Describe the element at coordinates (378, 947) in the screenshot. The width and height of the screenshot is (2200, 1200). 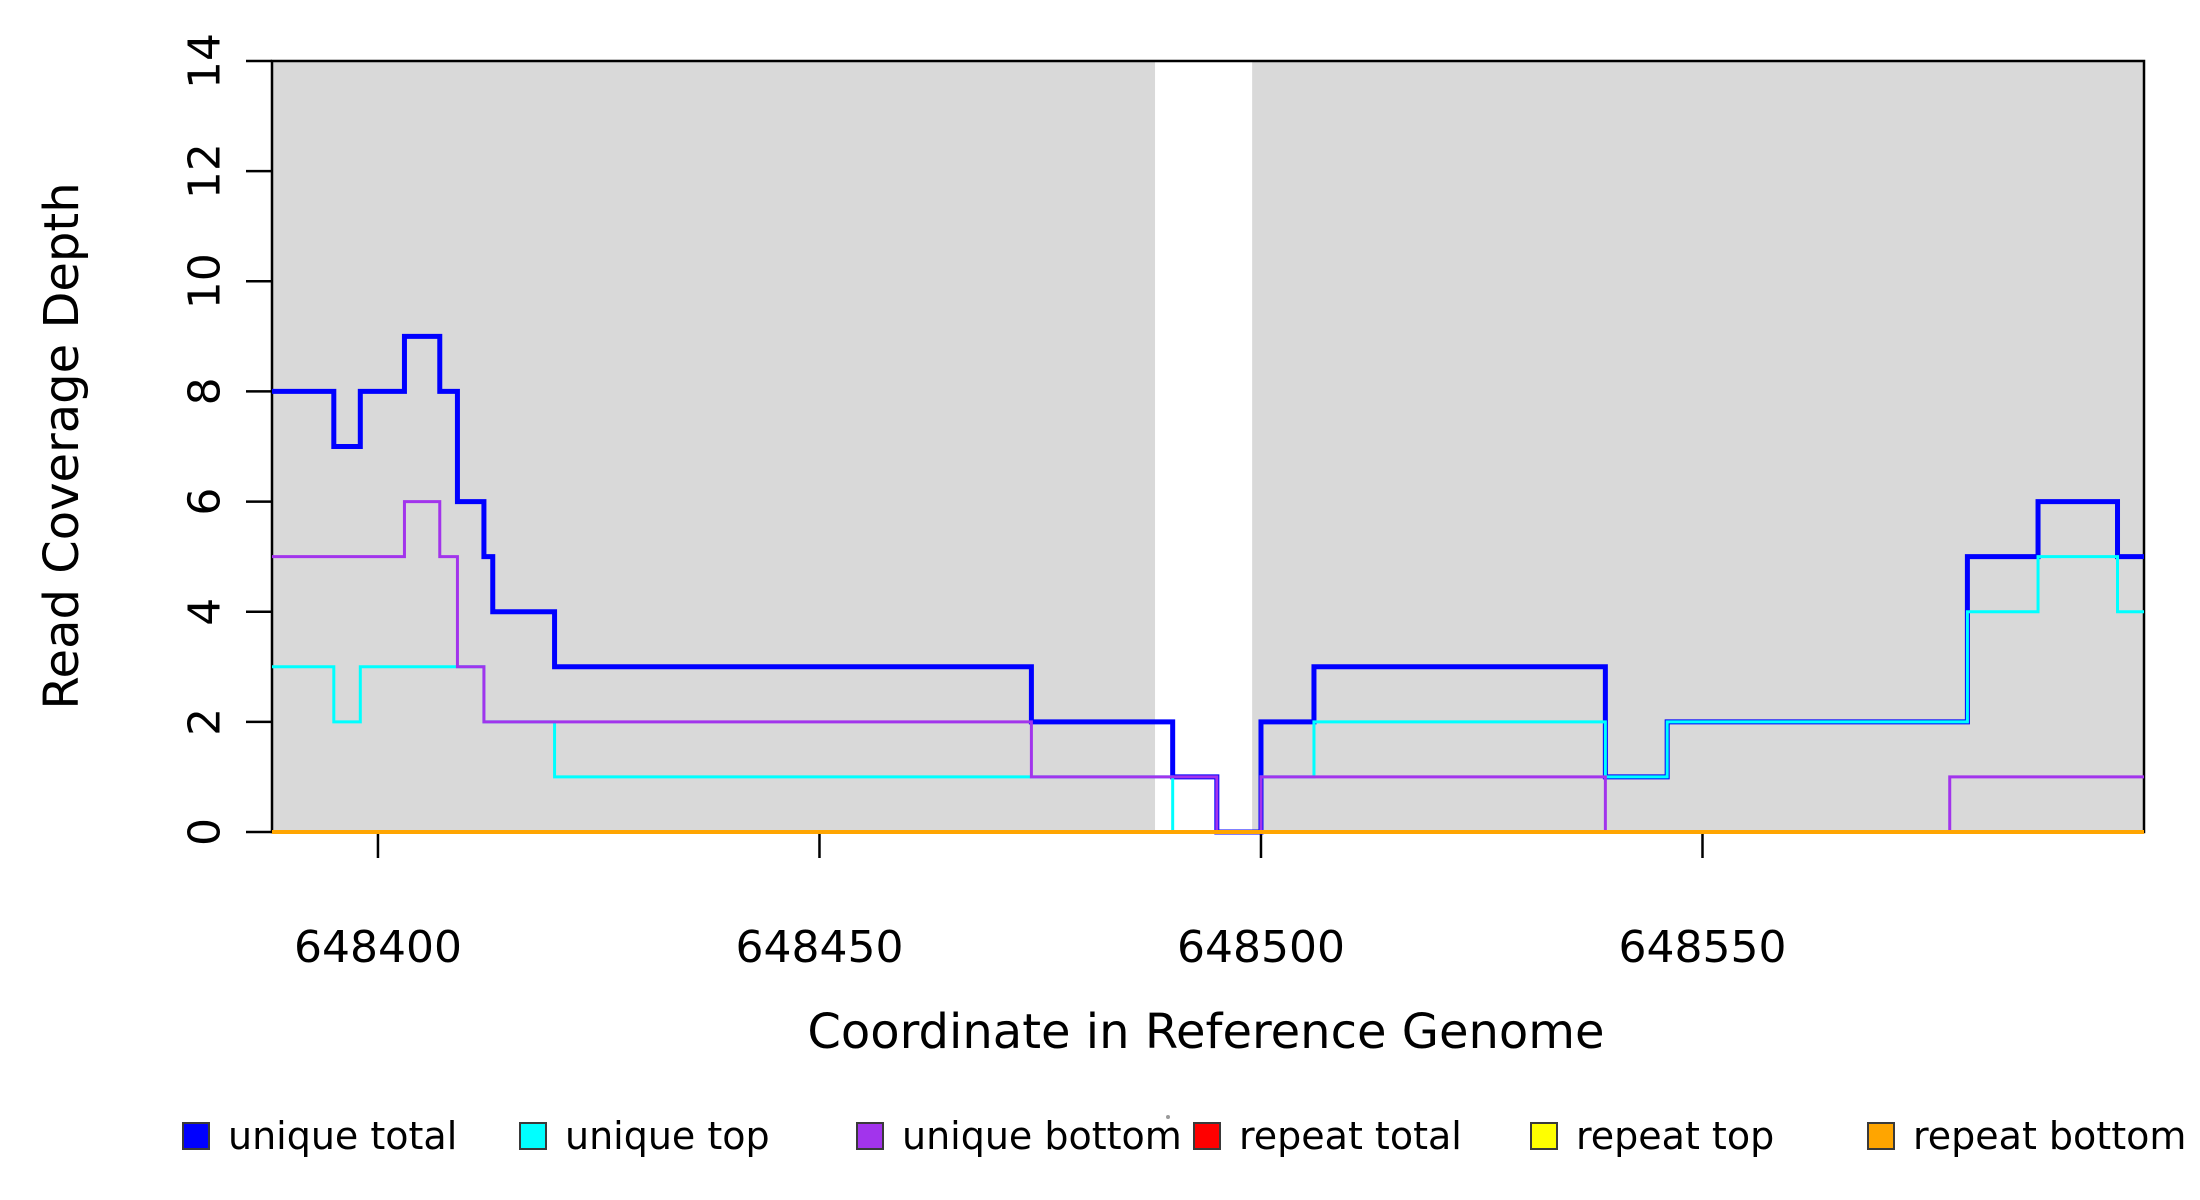
I see `x-tick-label-648400: 648400` at that location.